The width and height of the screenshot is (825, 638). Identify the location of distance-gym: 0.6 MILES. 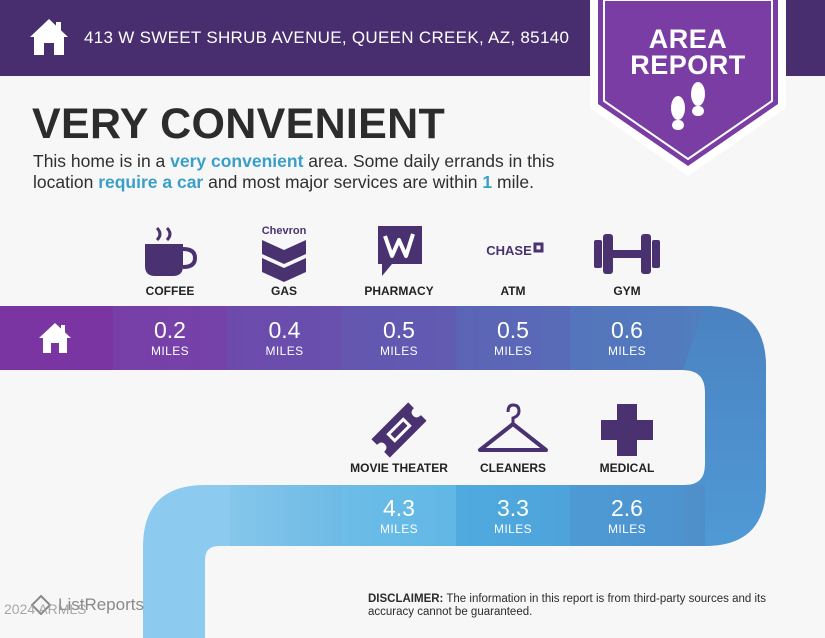
(627, 338).